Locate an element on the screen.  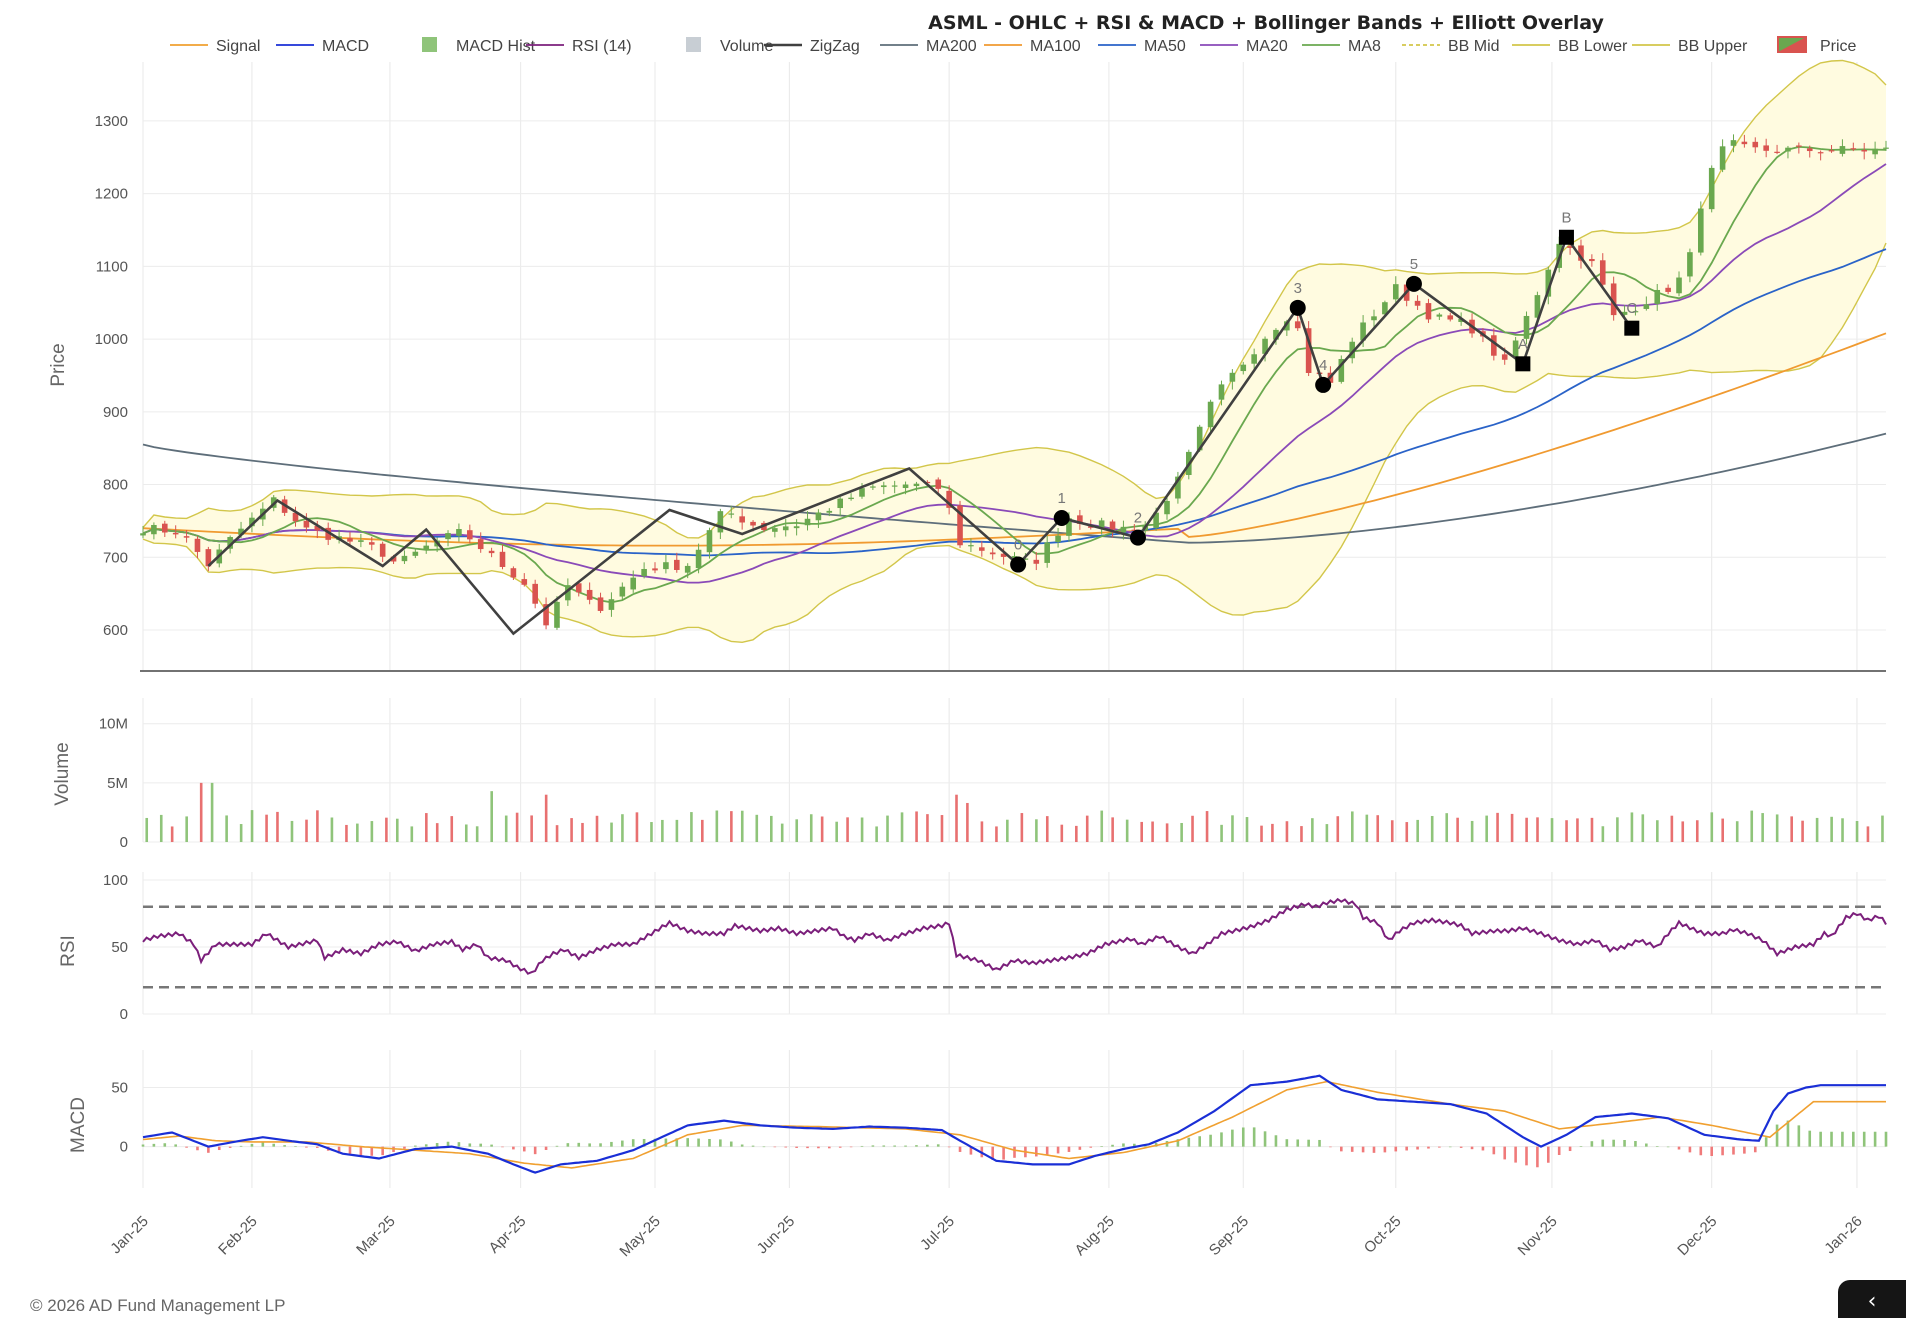
elliott-circle-marker is located at coordinates (1297, 307).